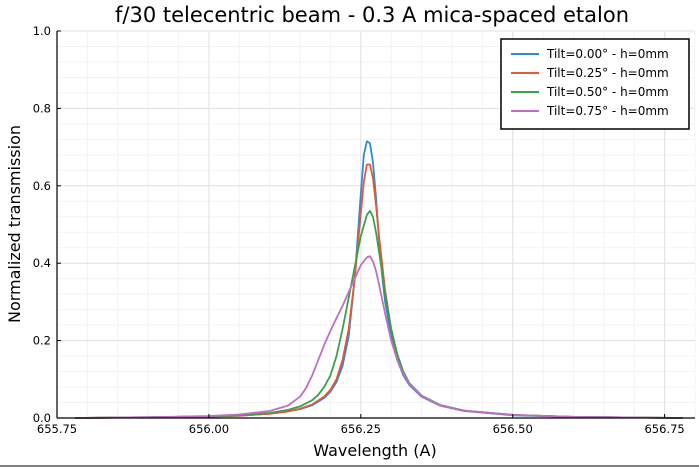  Describe the element at coordinates (607, 92) in the screenshot. I see `legend-label-3: Tilt=0.50° - h=0mm` at that location.